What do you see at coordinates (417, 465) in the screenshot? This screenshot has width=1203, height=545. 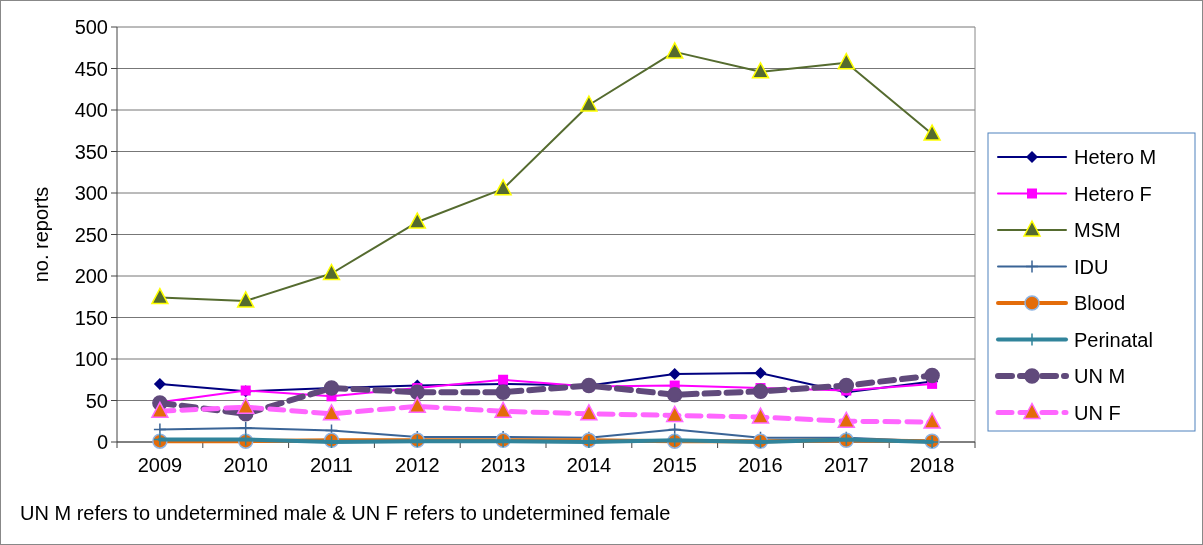 I see `x-tick-label: 2012` at bounding box center [417, 465].